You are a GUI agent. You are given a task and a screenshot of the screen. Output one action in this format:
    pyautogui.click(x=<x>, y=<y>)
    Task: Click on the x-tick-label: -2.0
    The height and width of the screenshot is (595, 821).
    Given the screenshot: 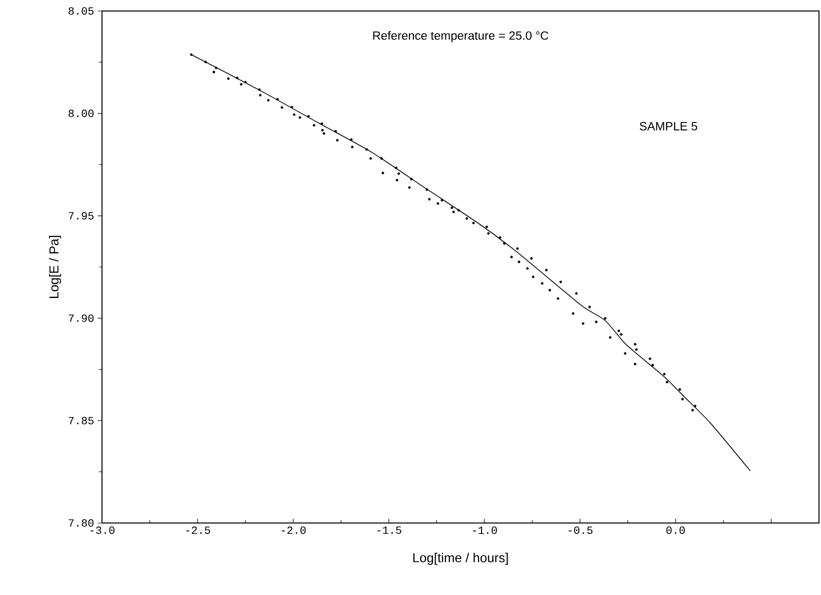 What is the action you would take?
    pyautogui.click(x=294, y=530)
    